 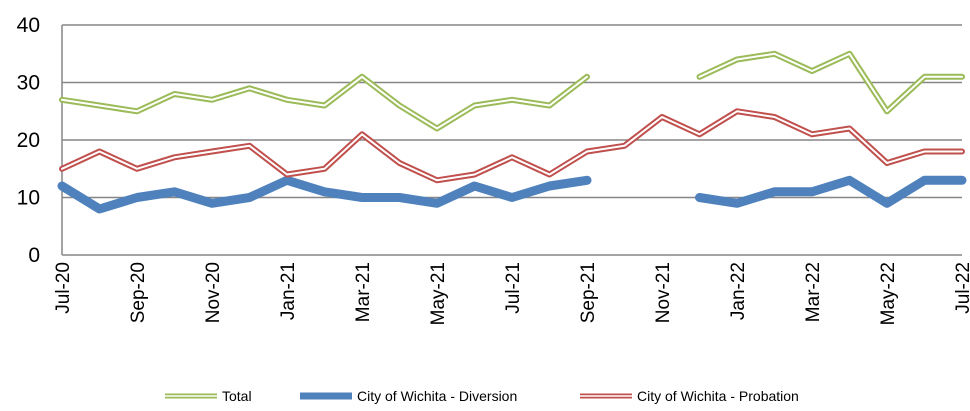 I want to click on legend-item: City of Wichita - Diversion, so click(x=408, y=396).